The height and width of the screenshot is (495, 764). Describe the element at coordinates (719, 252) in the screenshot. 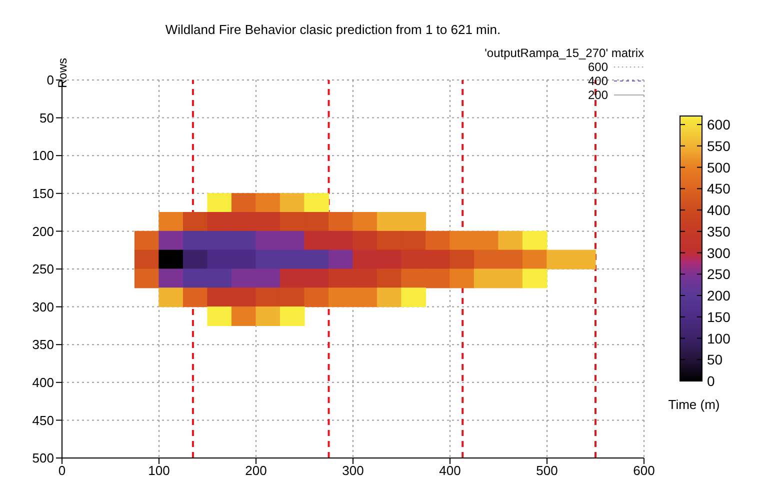

I see `color-bar-label: 300` at that location.